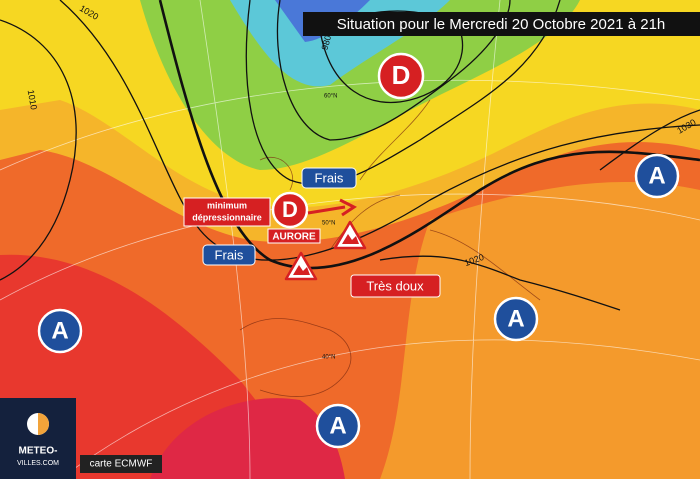  I want to click on logo-text: METEO-, so click(38, 451).